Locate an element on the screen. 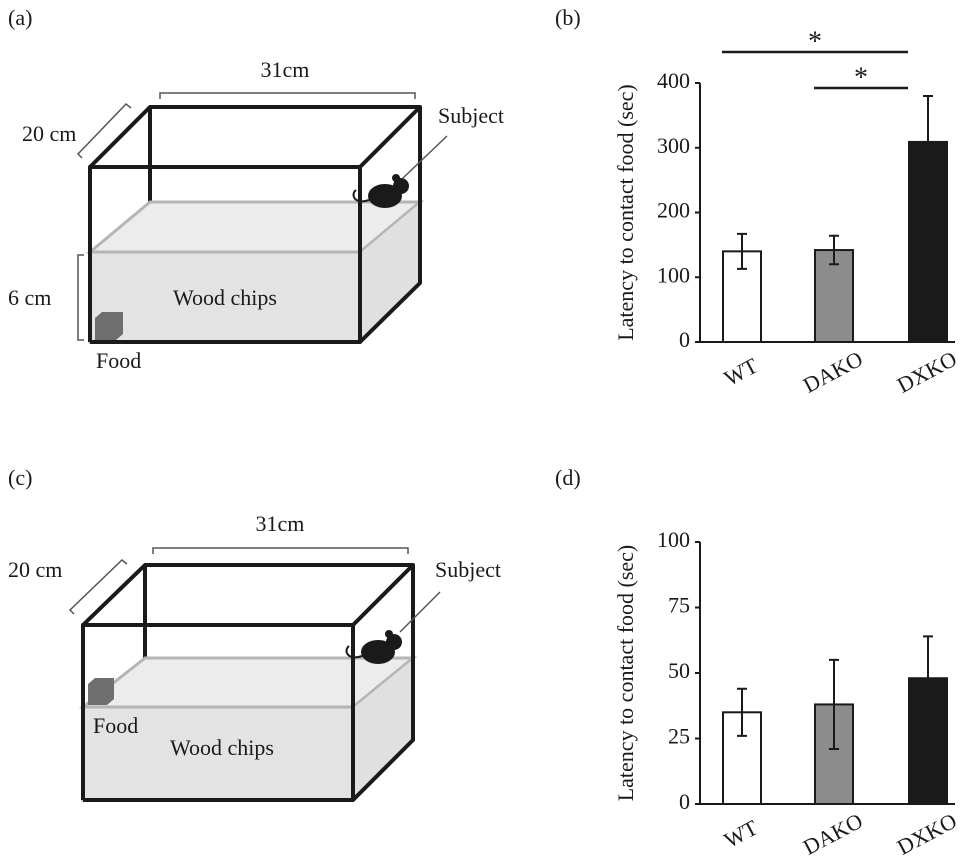 The height and width of the screenshot is (860, 961). height-label: 6 cm is located at coordinates (29, 297).